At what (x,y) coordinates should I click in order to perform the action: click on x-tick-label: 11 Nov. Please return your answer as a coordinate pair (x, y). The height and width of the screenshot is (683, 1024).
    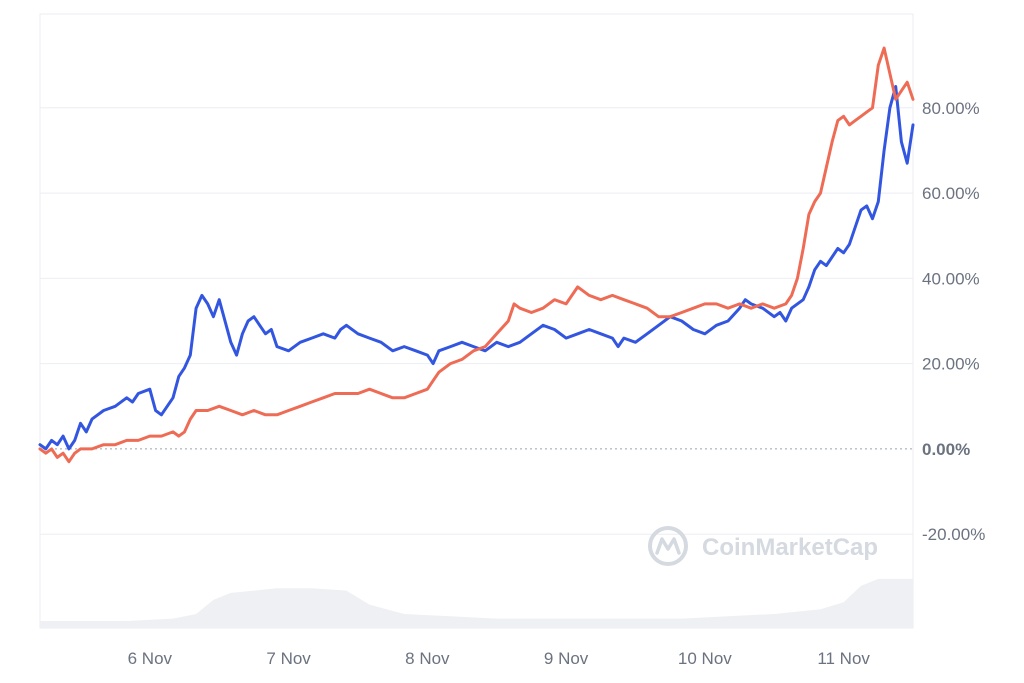
    Looking at the image, I should click on (843, 658).